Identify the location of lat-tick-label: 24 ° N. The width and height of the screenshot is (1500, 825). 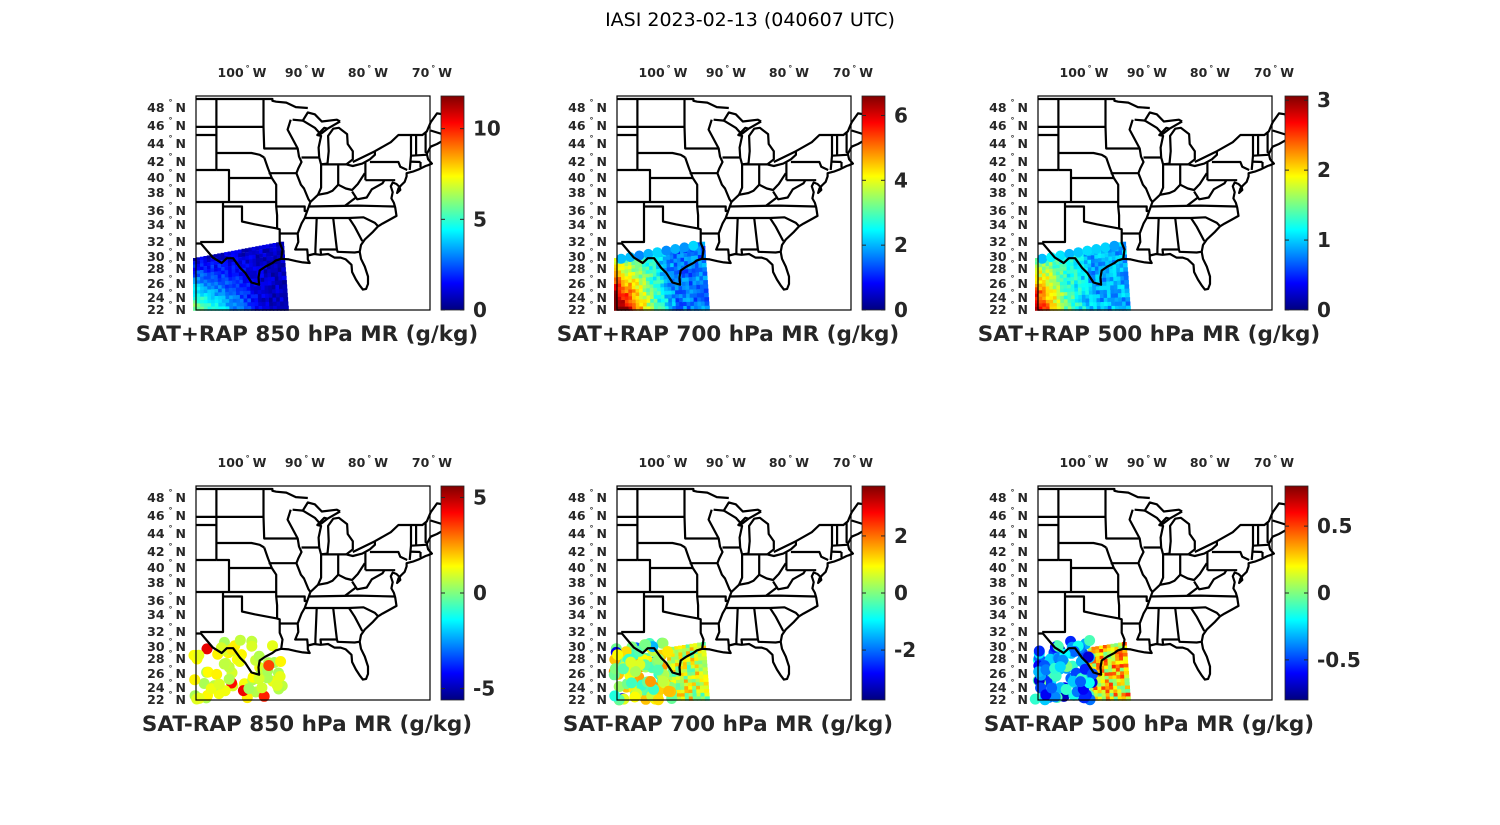
(166, 686).